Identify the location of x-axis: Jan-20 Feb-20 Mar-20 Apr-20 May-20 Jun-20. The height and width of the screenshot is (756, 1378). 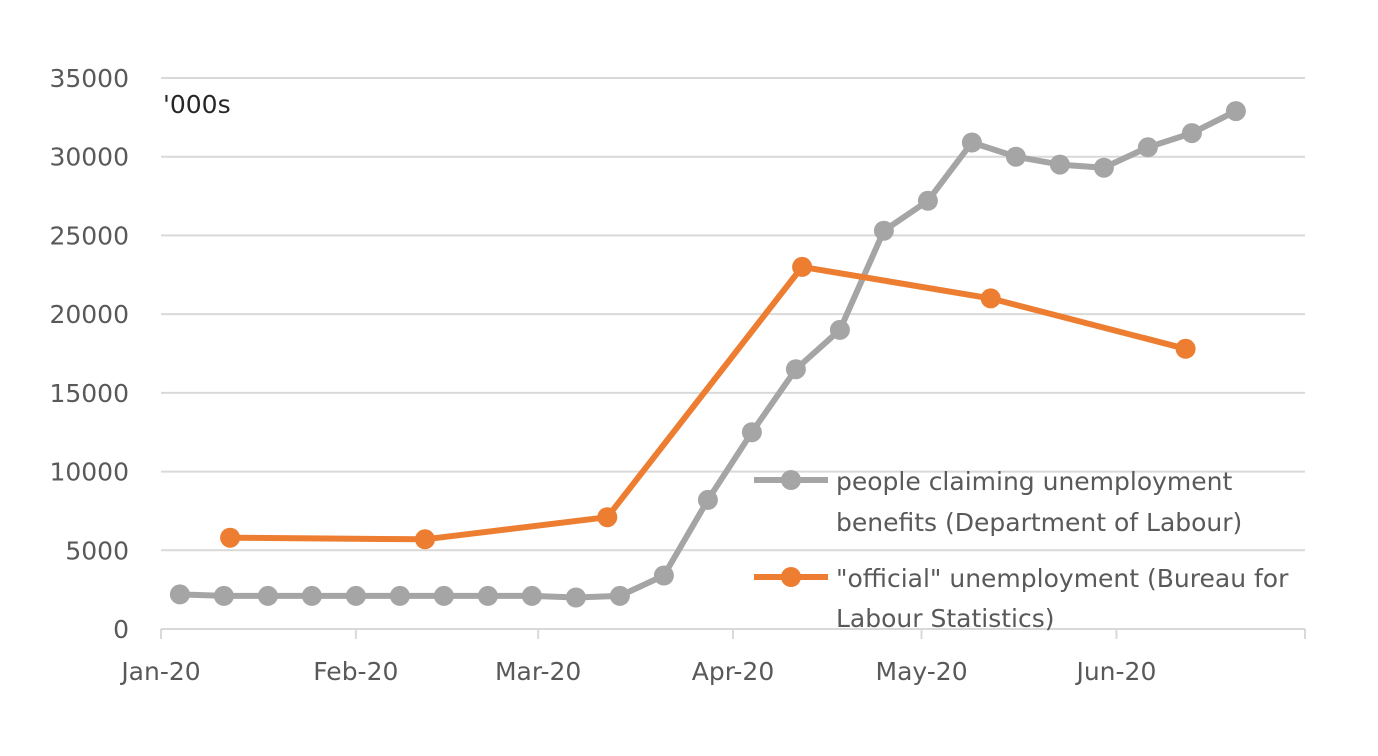
(712, 657).